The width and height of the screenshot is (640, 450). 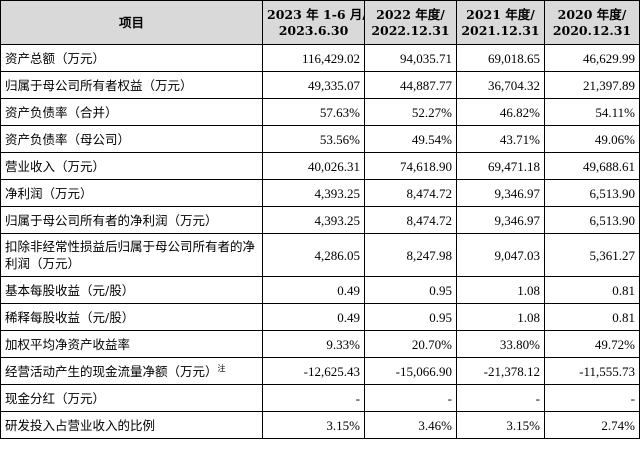 I want to click on header-2021: 2021 年度/2021.12.31, so click(x=500, y=22).